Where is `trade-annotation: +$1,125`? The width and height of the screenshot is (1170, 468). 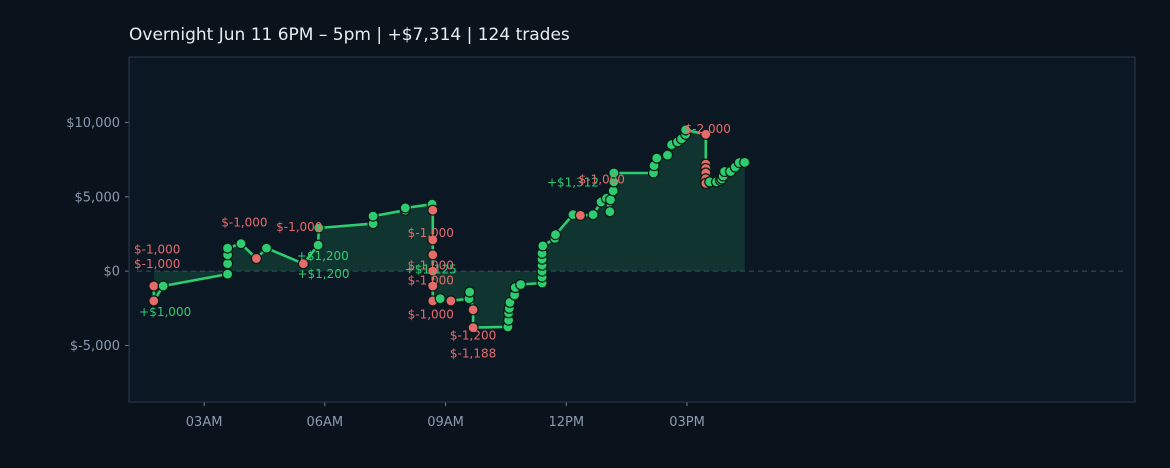
trade-annotation: +$1,125 is located at coordinates (431, 269).